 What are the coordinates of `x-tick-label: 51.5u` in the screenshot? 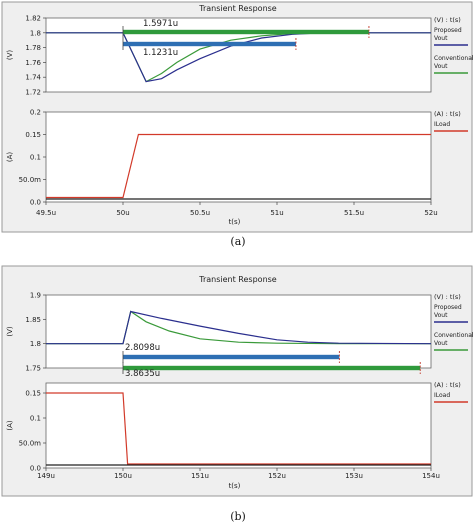 It's located at (354, 213).